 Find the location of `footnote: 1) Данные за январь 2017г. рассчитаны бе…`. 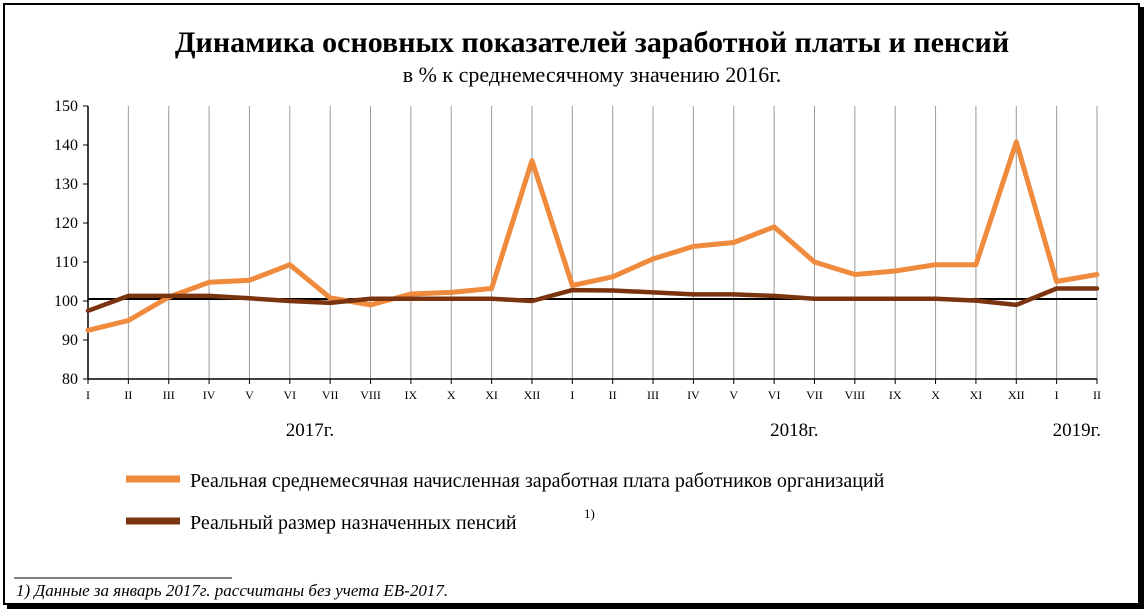

footnote: 1) Данные за январь 2017г. рассчитаны бе… is located at coordinates (232, 590).